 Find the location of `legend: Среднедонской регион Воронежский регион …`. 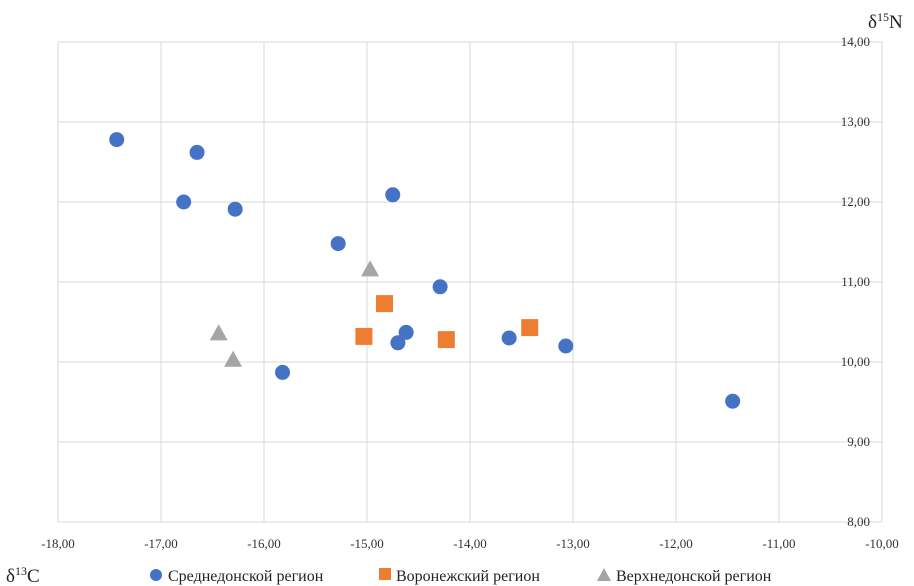

legend: Среднедонской регион Воронежский регион … is located at coordinates (461, 576).